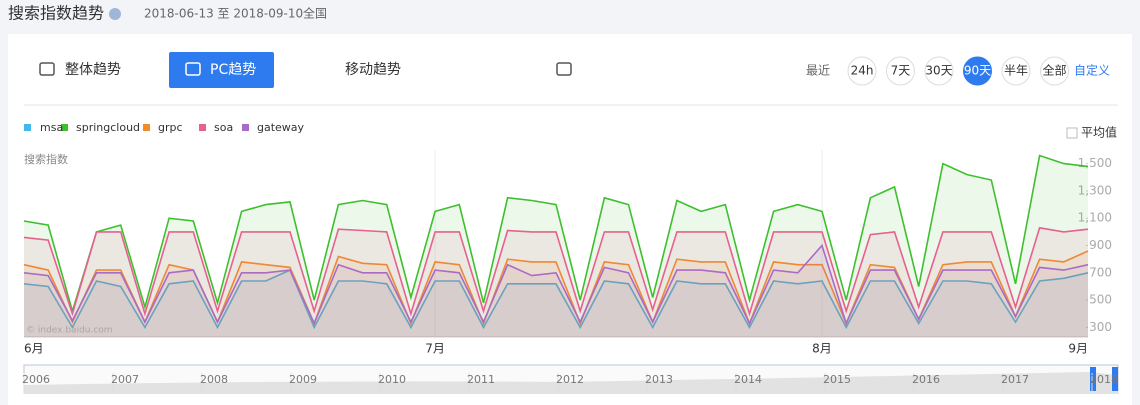 The width and height of the screenshot is (1140, 405). Describe the element at coordinates (1095, 218) in the screenshot. I see `y-tick-label: 1,100` at that location.